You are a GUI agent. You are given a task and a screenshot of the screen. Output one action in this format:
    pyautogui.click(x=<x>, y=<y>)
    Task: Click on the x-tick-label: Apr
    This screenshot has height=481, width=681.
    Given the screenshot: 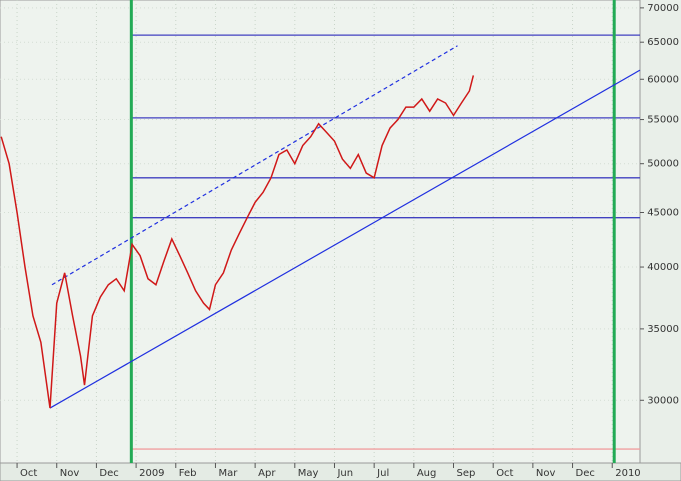 What is the action you would take?
    pyautogui.click(x=267, y=473)
    